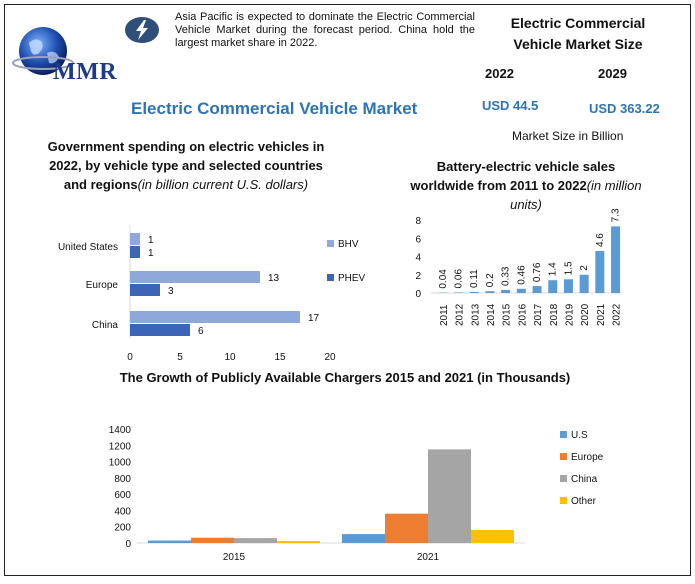  I want to click on chart3-tick-label: 1000, so click(120, 463).